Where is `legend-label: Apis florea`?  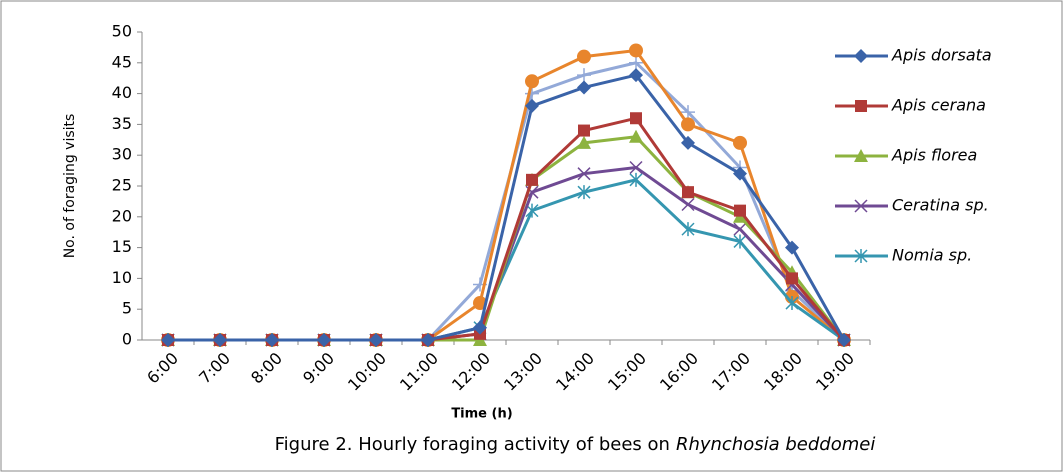
legend-label: Apis florea is located at coordinates (934, 155).